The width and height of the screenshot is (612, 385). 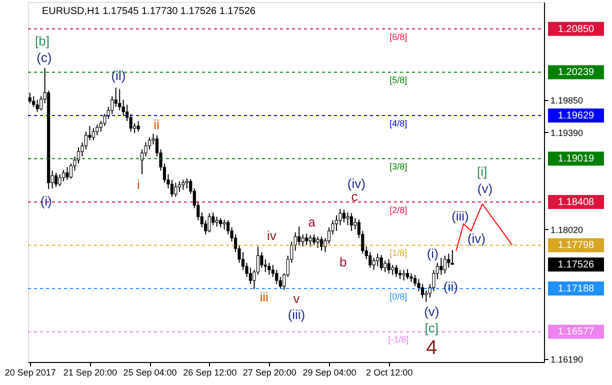 What do you see at coordinates (576, 332) in the screenshot?
I see `ref-line-label: 1.16577` at bounding box center [576, 332].